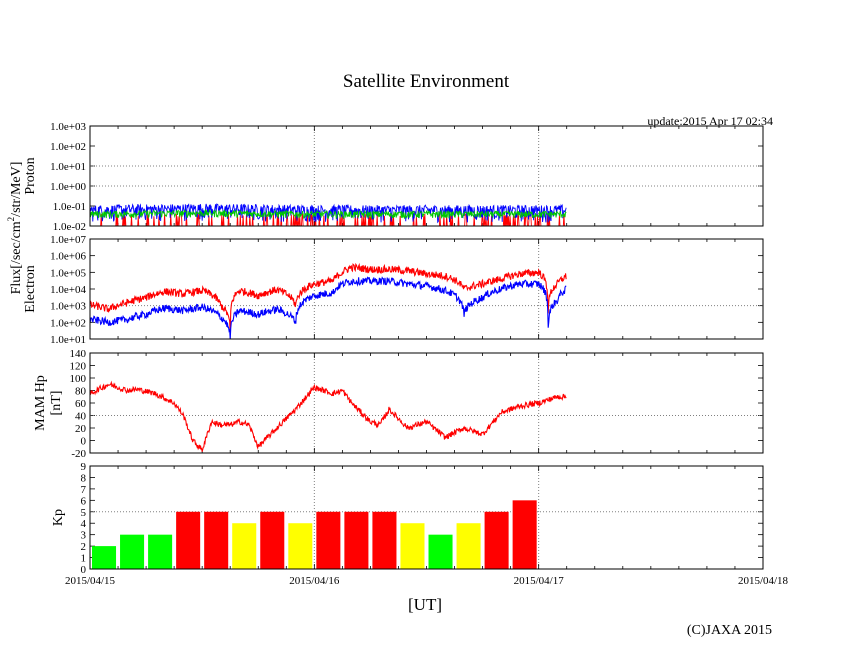 The image size is (846, 655). Describe the element at coordinates (78, 379) in the screenshot. I see `y-tick-label: 100` at that location.